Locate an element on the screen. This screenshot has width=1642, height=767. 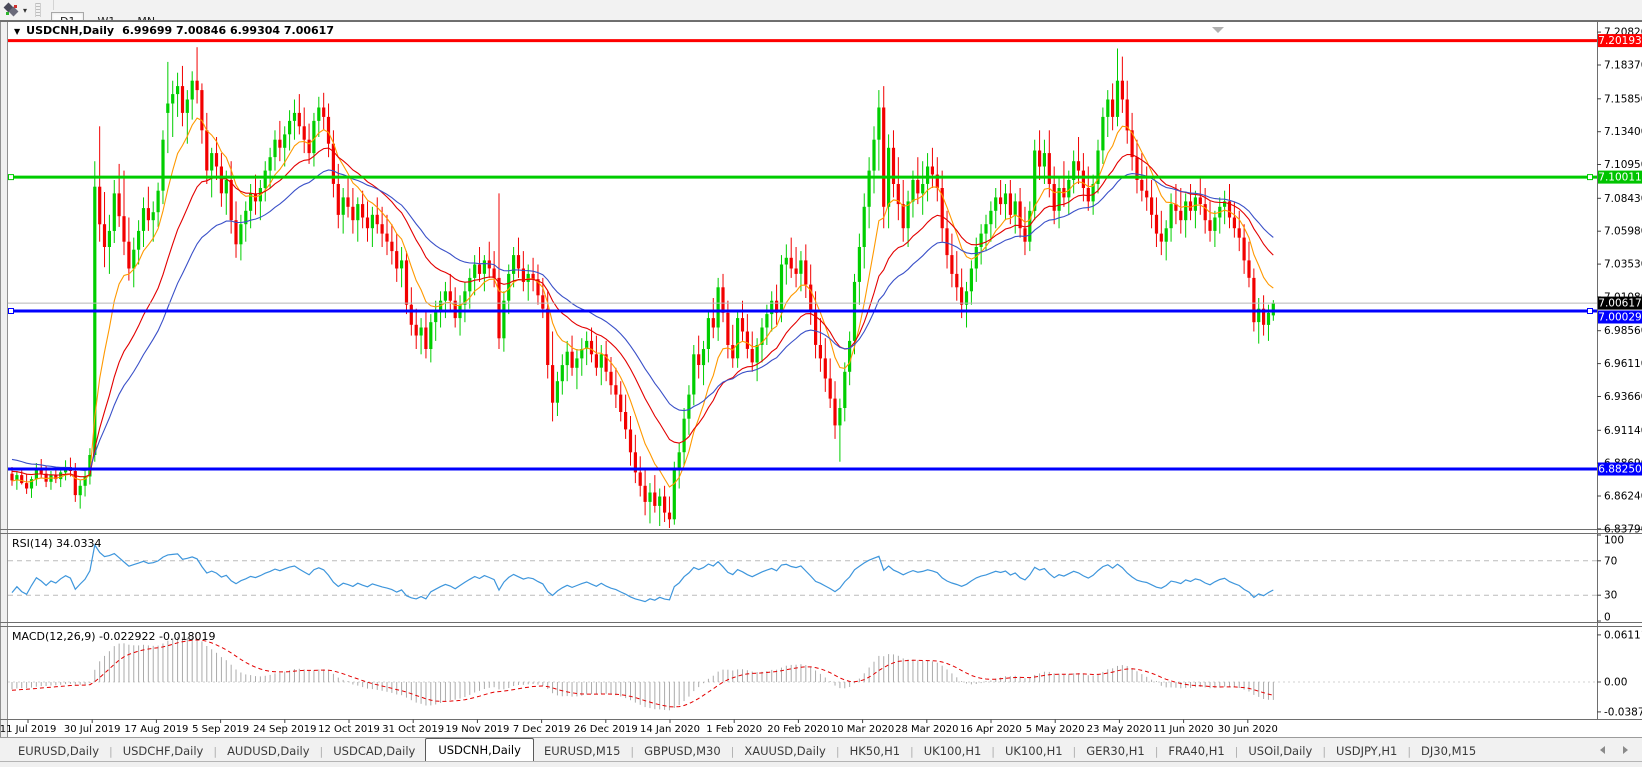
price-axis-label: 6.91140 is located at coordinates (1623, 431).